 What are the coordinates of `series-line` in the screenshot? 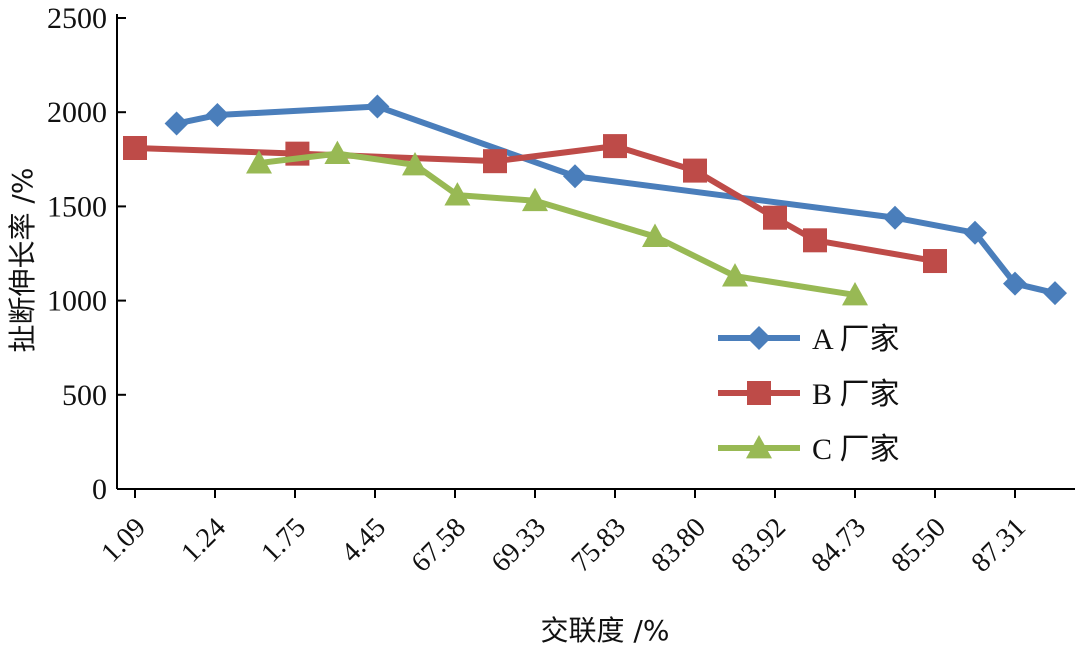 It's located at (557, 224).